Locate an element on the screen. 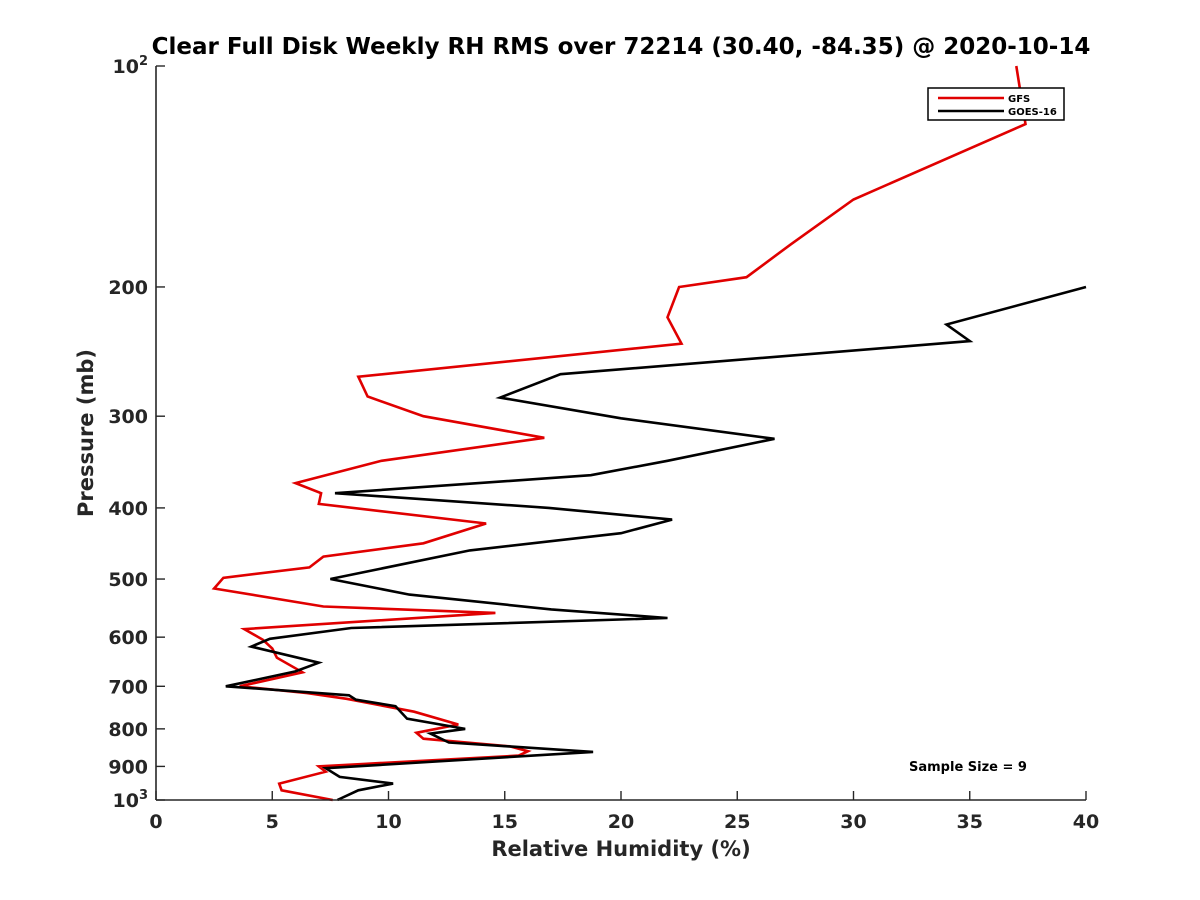  y-tick-label: 900 is located at coordinates (128, 767).